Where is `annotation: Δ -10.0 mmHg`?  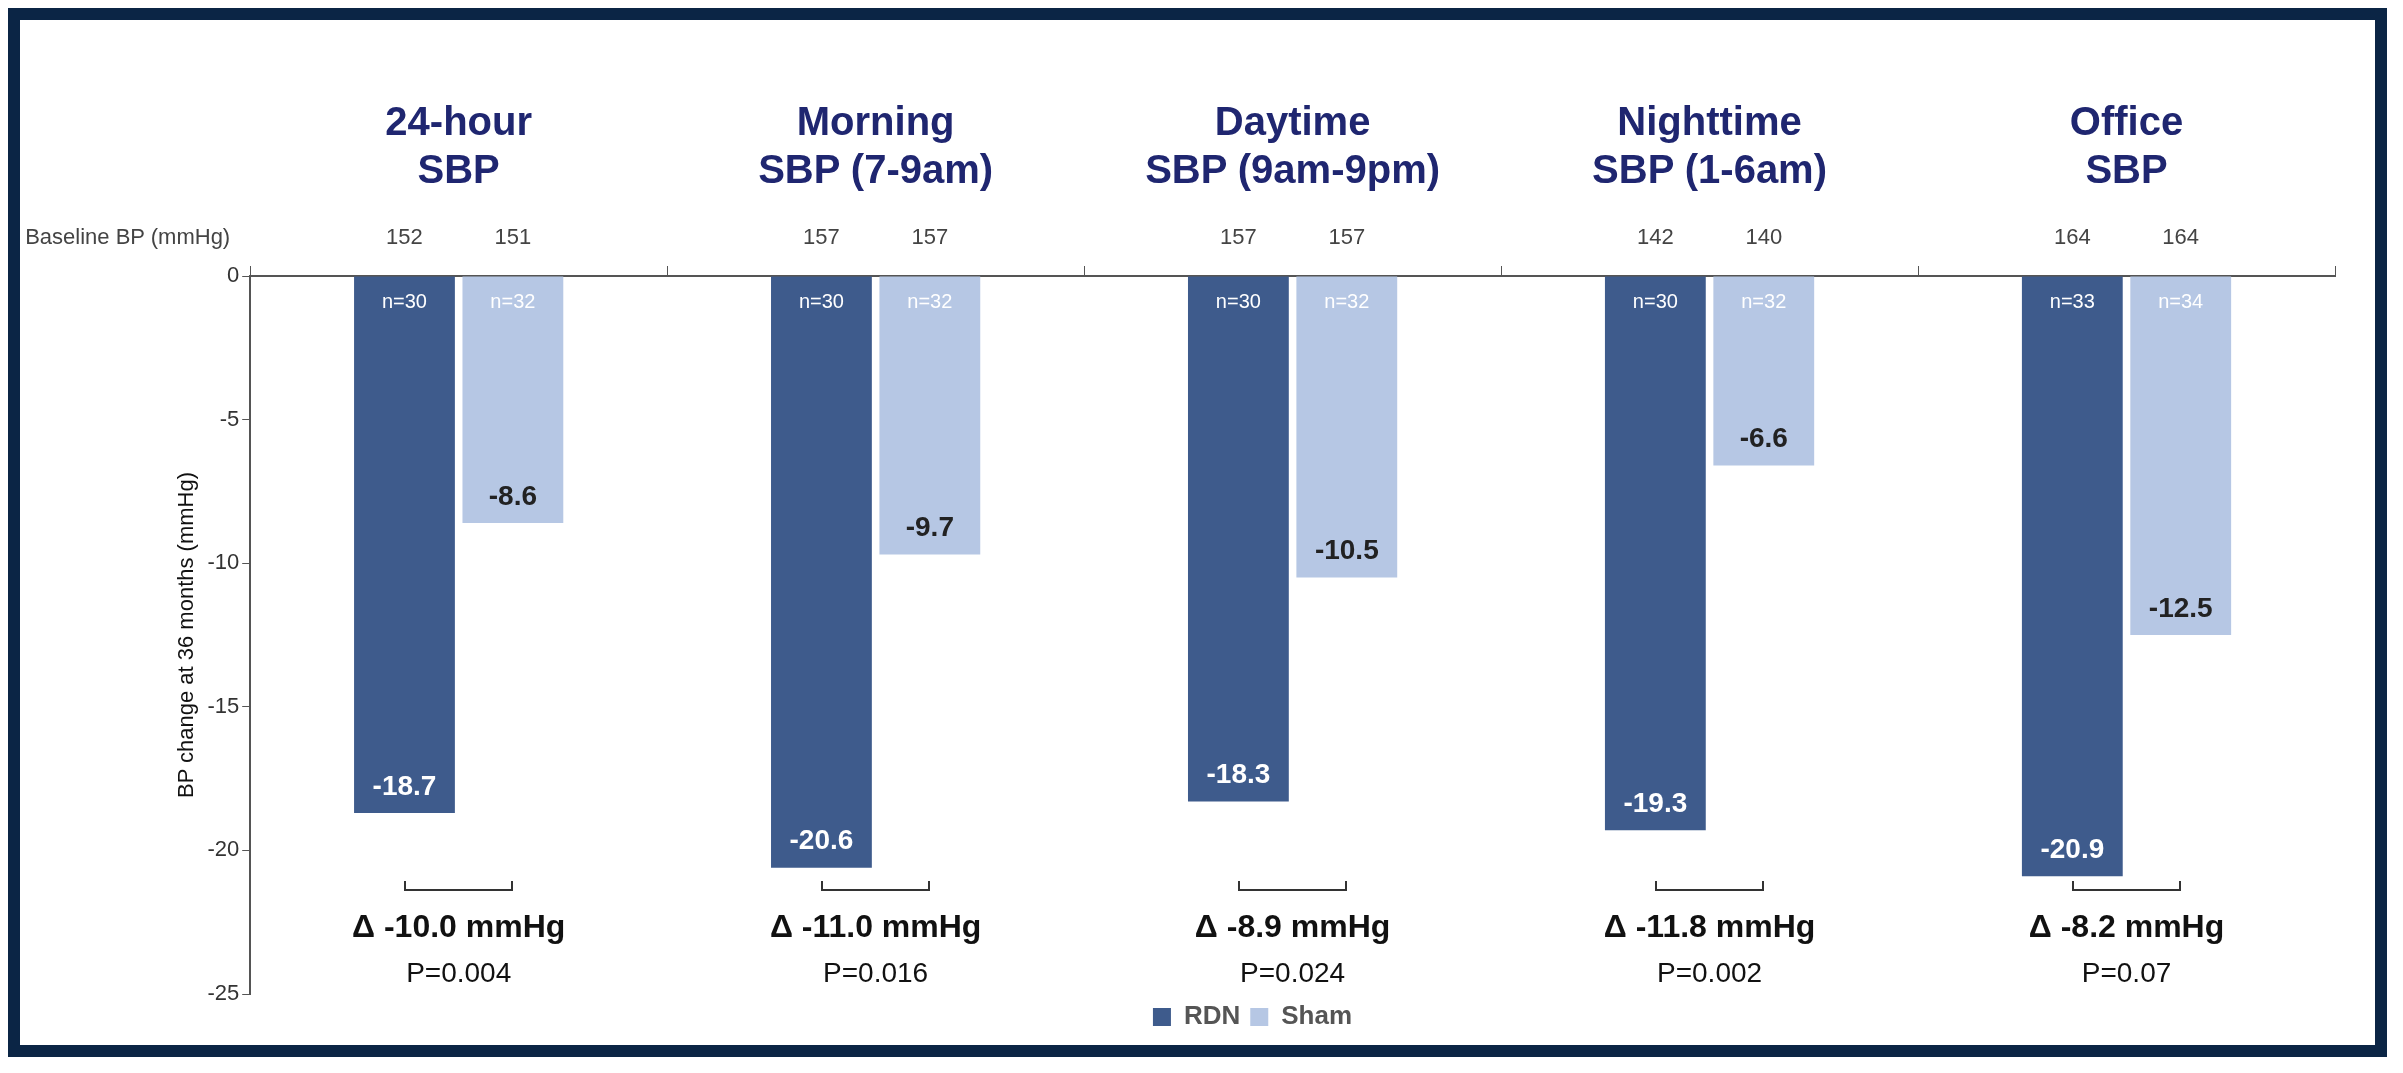 annotation: Δ -10.0 mmHg is located at coordinates (459, 925).